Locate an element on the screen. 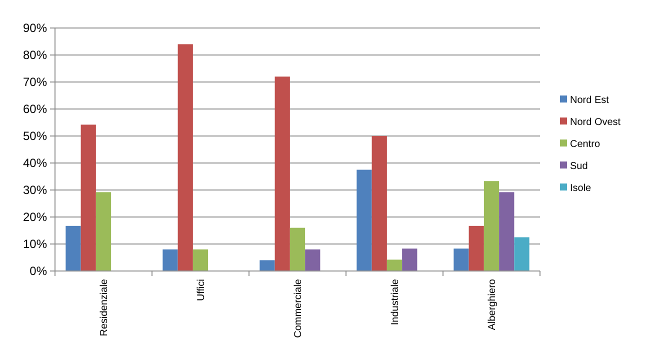 The height and width of the screenshot is (343, 652). legend-label: Nord Est is located at coordinates (590, 100).